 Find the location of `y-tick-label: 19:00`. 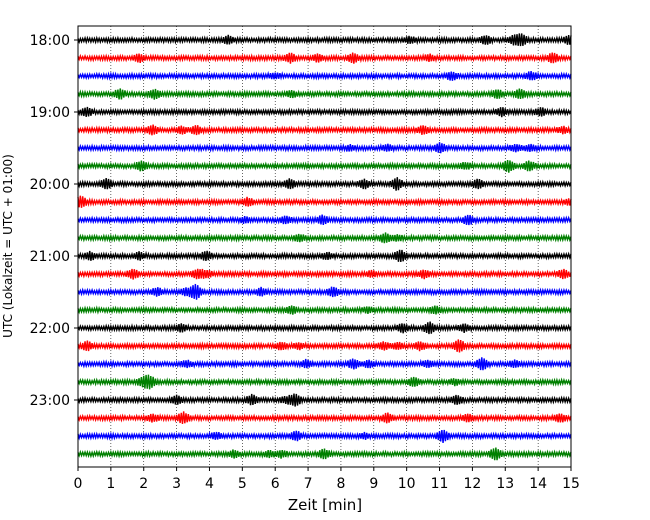

y-tick-label: 19:00 is located at coordinates (50, 113).